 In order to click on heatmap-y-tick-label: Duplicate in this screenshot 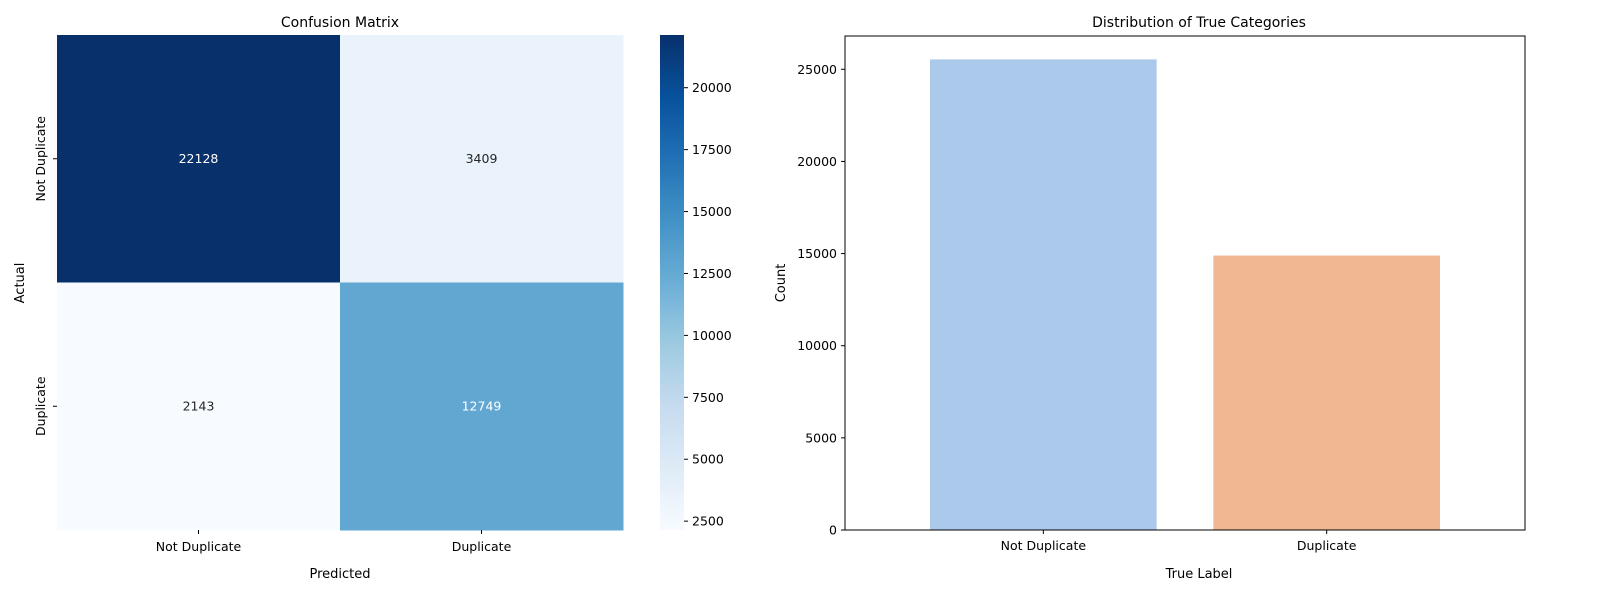, I will do `click(40, 406)`.